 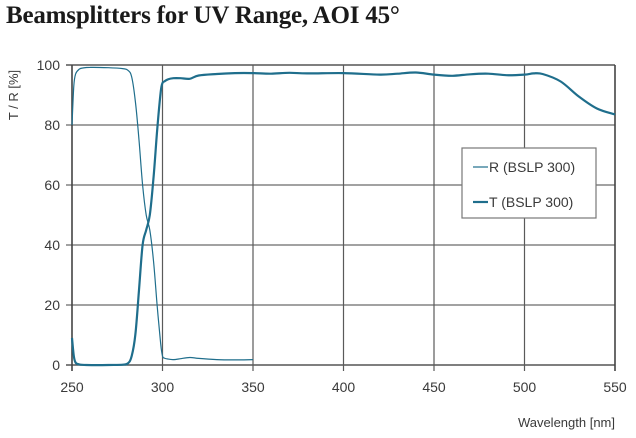 I want to click on x-axis-label: Wavelength [nm], so click(x=566, y=422).